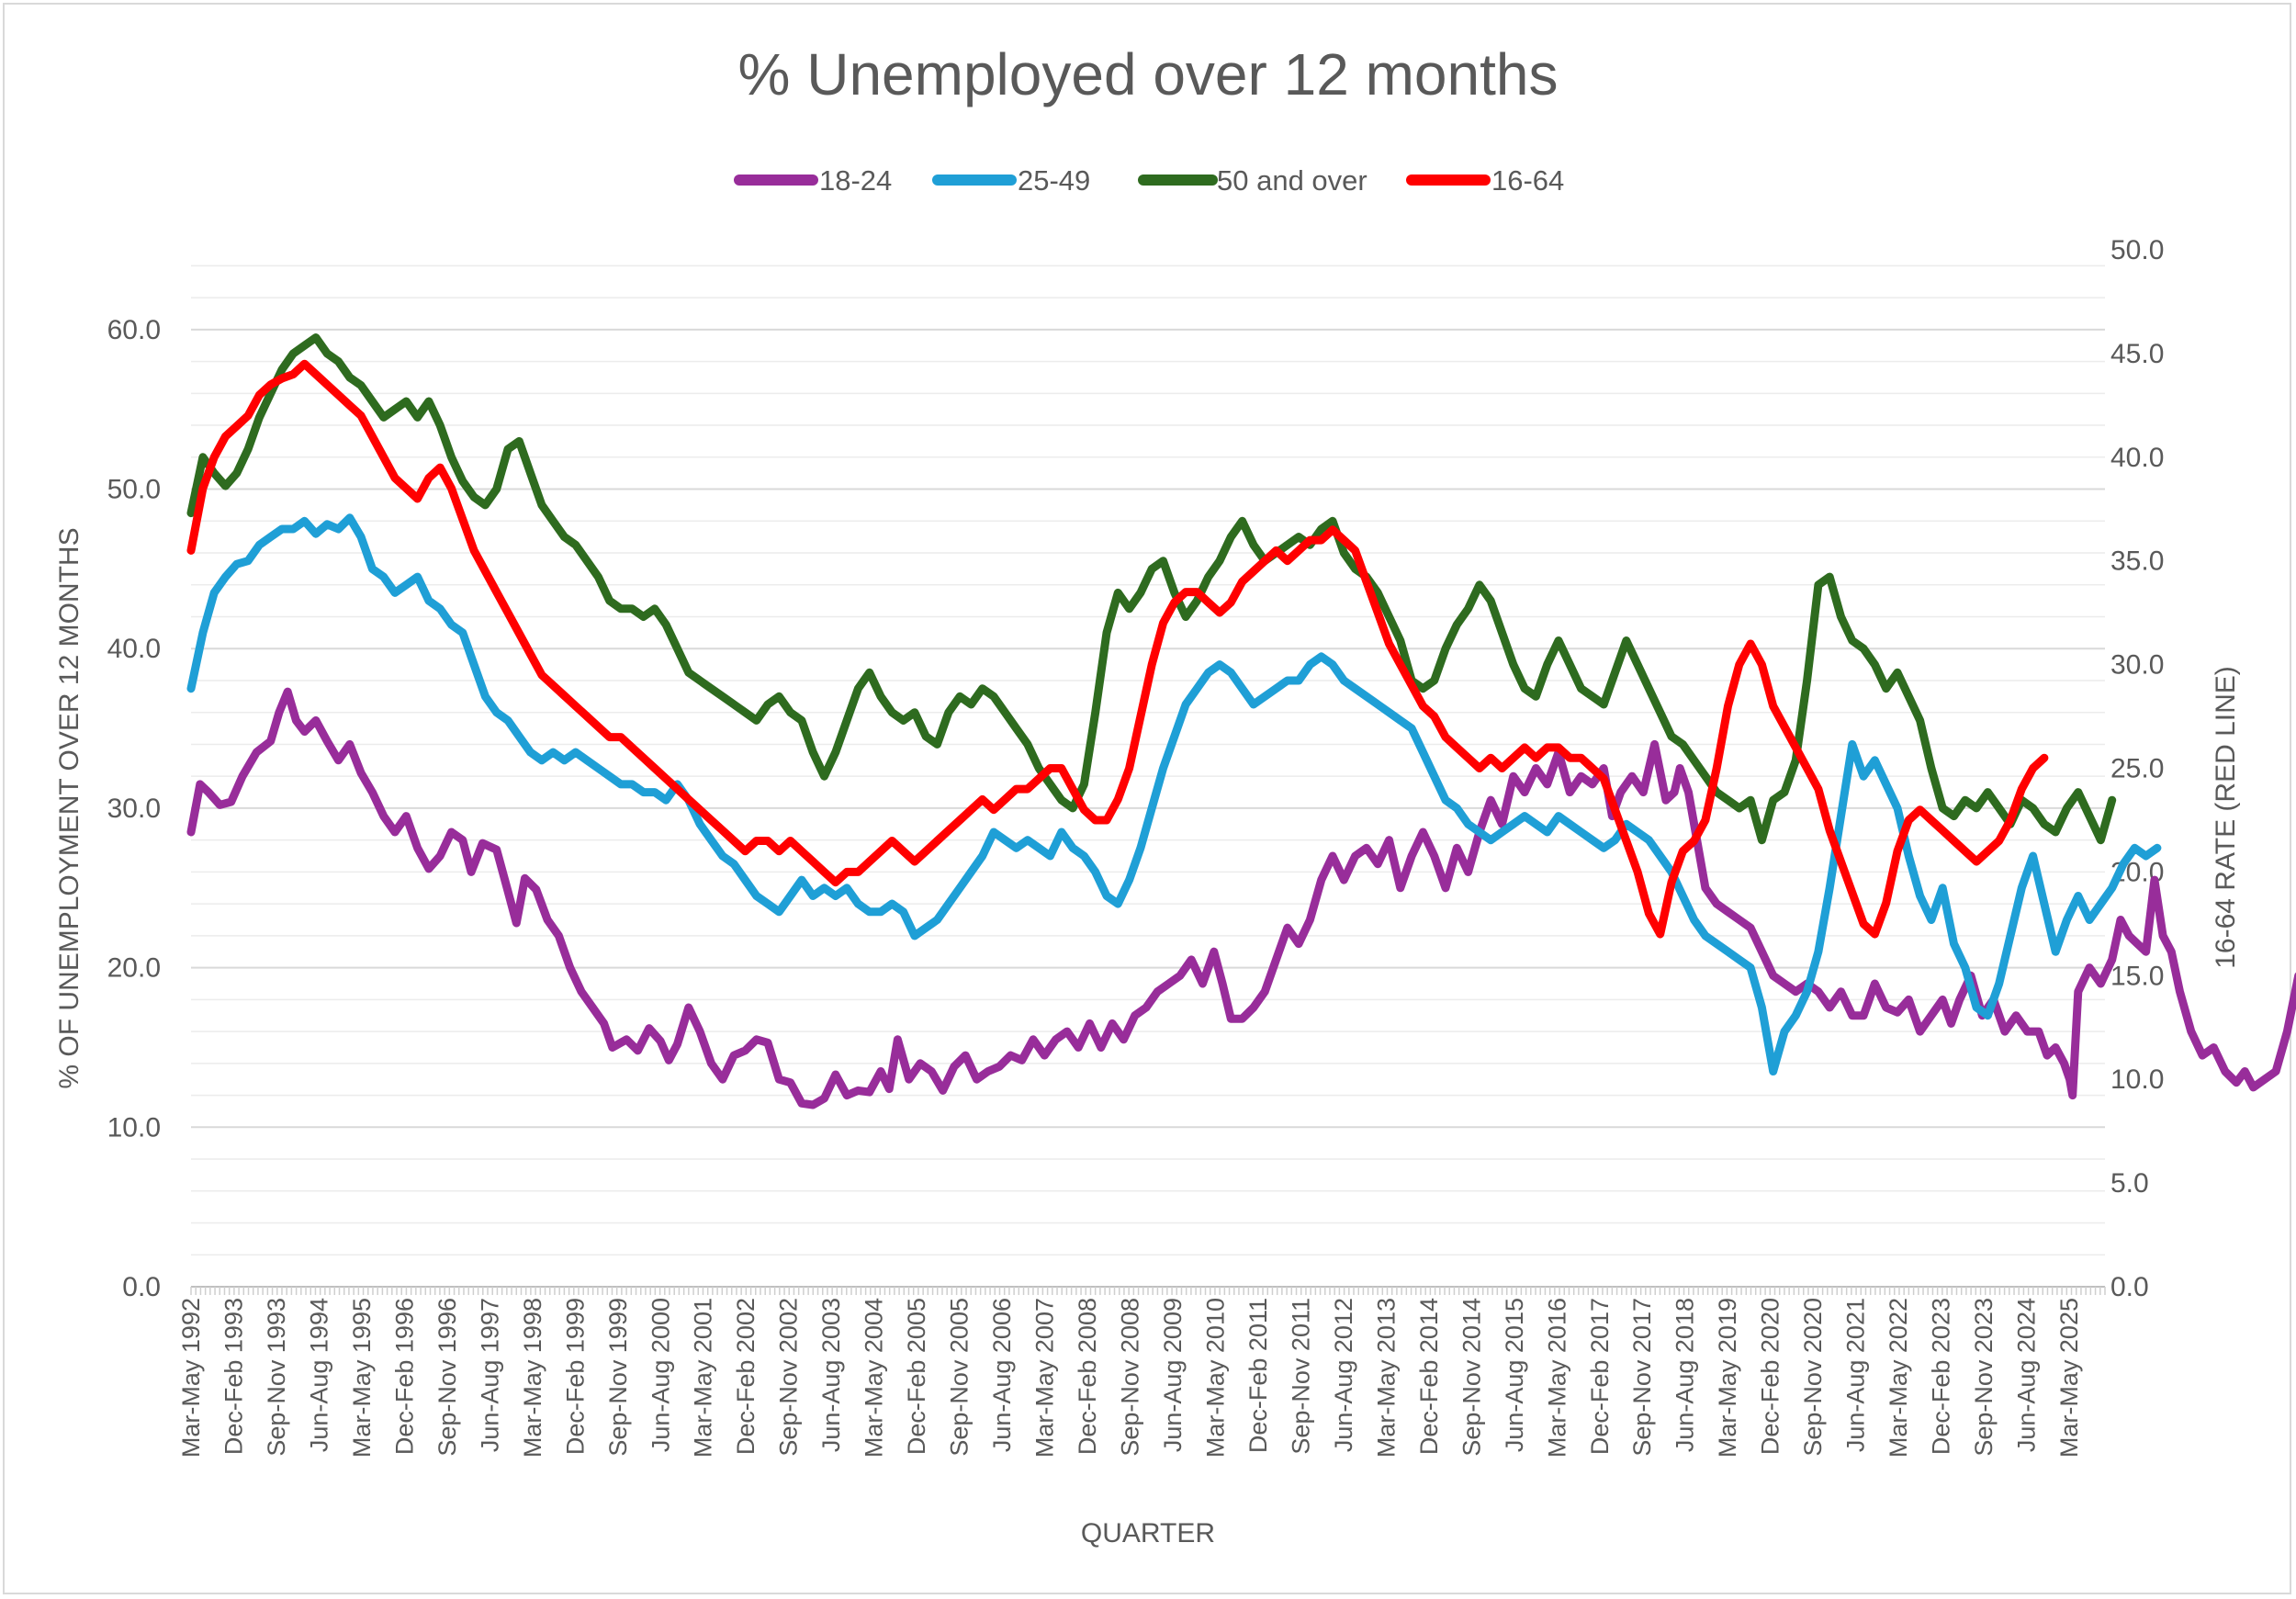 The image size is (2296, 1599). I want to click on y-tick-label: 40.0, so click(134, 649).